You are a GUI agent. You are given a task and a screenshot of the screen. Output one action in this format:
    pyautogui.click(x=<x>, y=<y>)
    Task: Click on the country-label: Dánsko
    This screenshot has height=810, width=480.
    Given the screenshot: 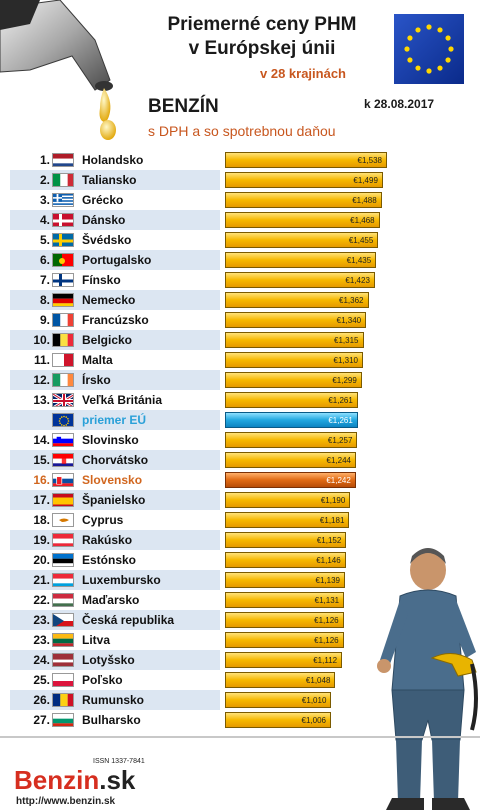 What is the action you would take?
    pyautogui.click(x=104, y=220)
    